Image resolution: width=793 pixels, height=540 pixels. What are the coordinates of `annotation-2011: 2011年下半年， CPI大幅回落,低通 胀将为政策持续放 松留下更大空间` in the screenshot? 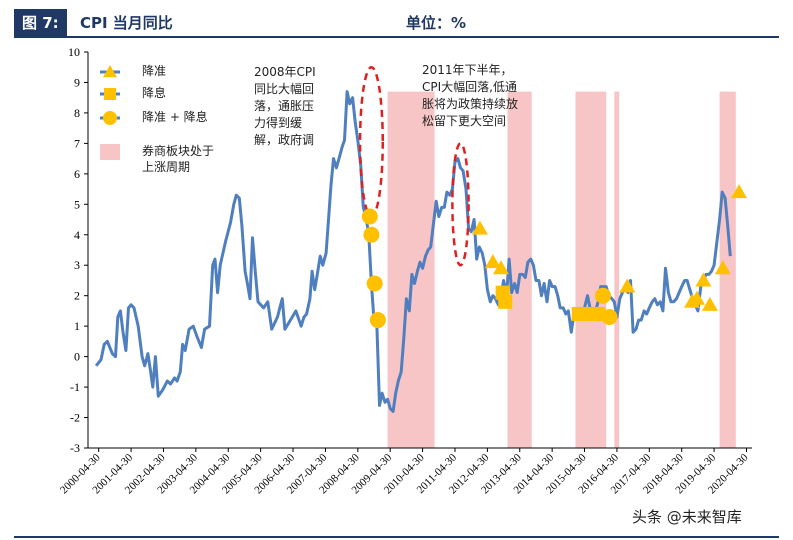 It's located at (470, 95).